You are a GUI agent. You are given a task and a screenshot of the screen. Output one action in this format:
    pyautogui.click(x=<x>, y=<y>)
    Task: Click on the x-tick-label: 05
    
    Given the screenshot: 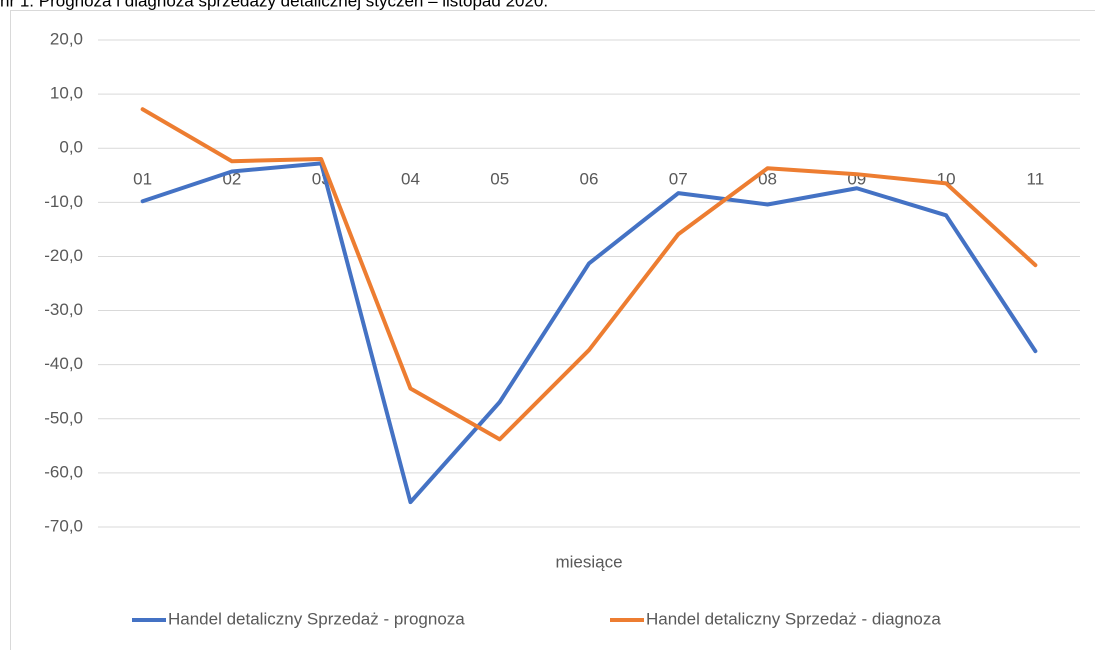 What is the action you would take?
    pyautogui.click(x=499, y=179)
    